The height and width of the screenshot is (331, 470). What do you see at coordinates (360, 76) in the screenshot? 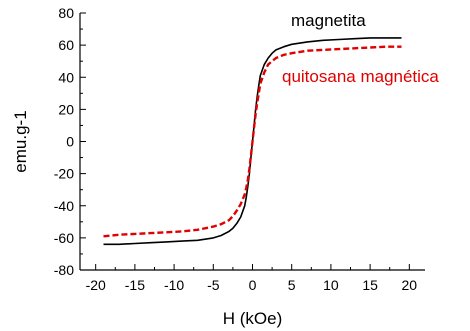
I see `series-label-quitosana-magnetica: quitosana magnética` at bounding box center [360, 76].